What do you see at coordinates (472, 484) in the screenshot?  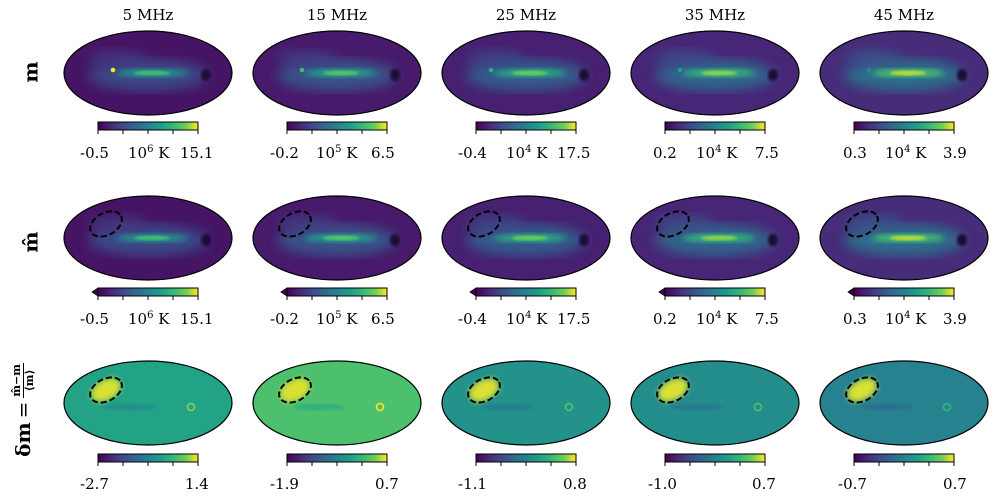 I see `cb-r3-c2-min: -1.1` at bounding box center [472, 484].